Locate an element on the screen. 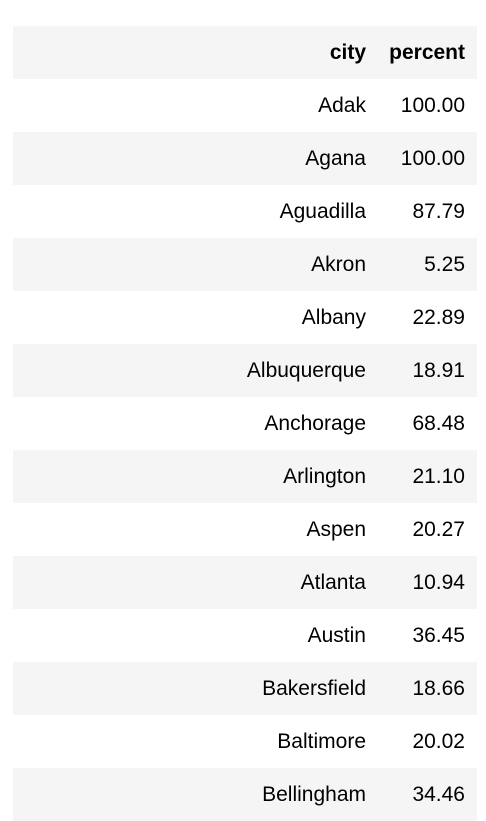 Image resolution: width=486 pixels, height=821 pixels. city-cell: Aspen is located at coordinates (189, 529).